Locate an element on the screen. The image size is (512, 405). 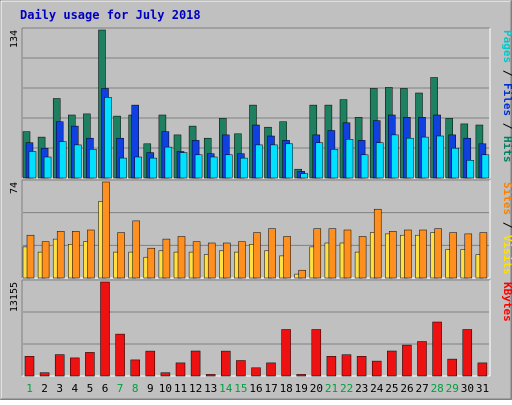
x-label-day-6: 6 is located at coordinates (105, 388).